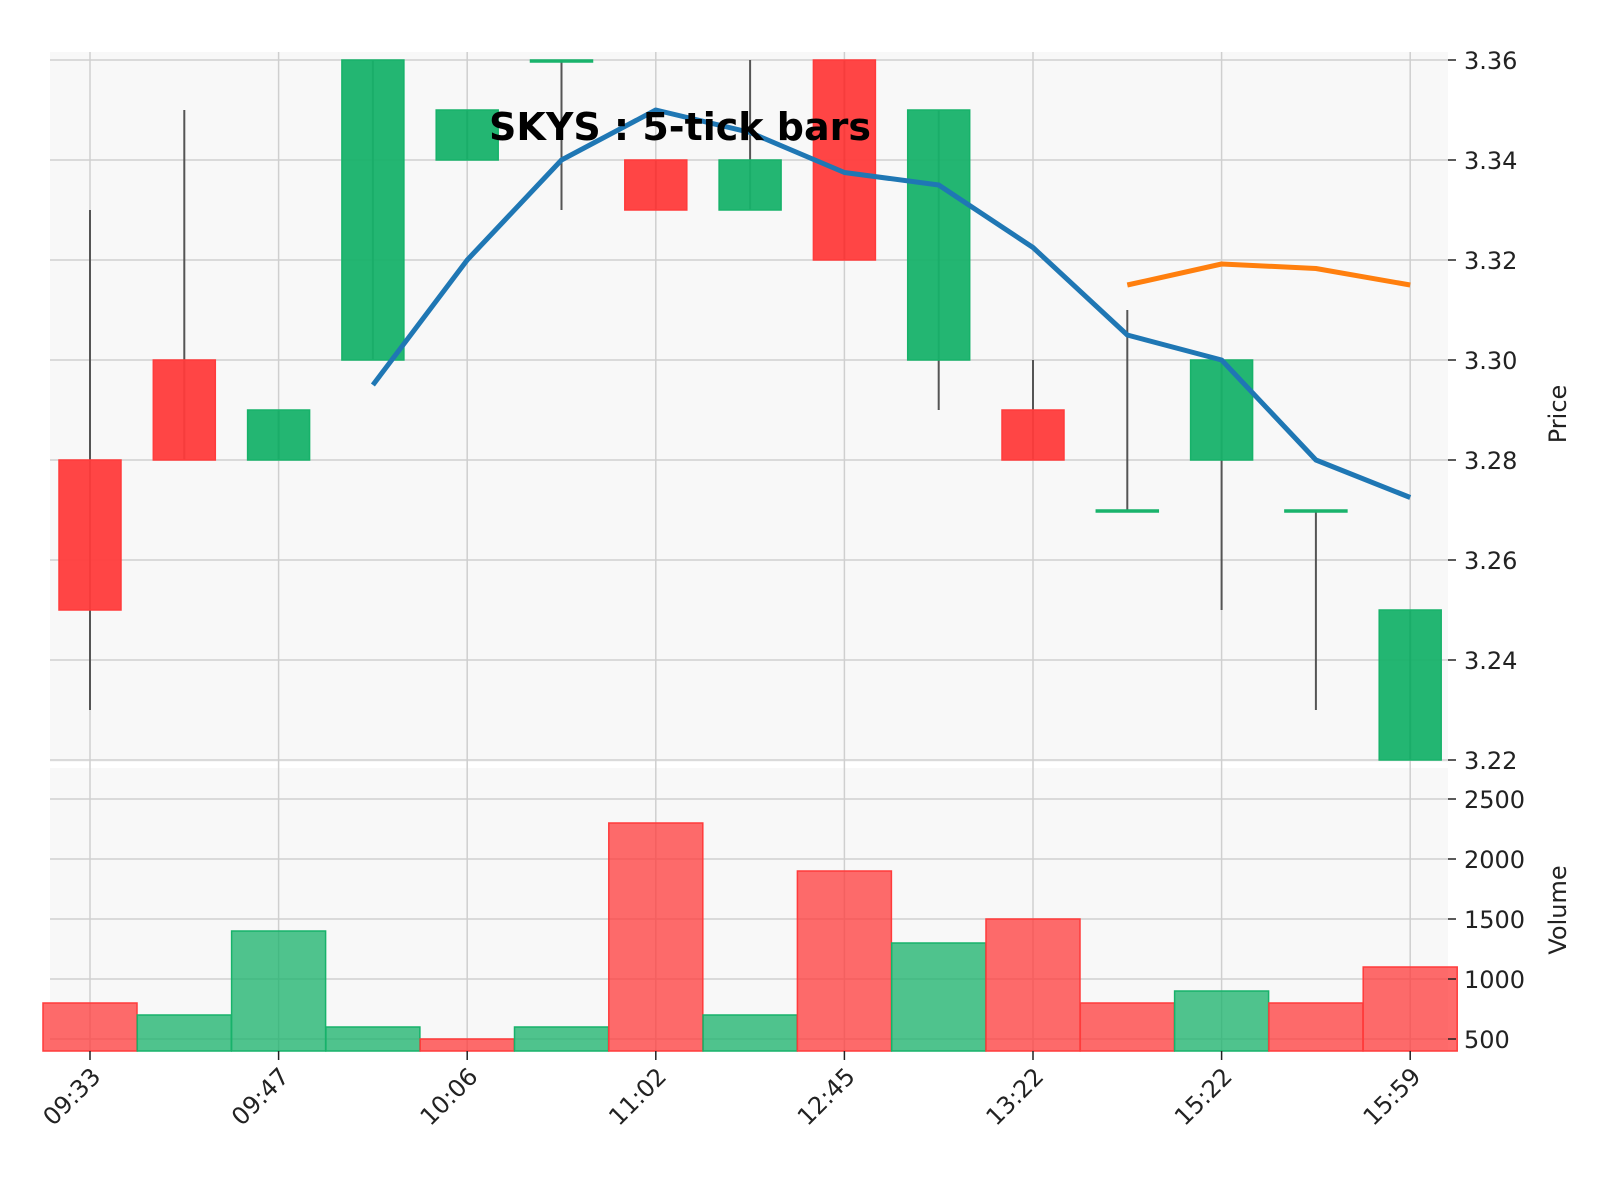 The image size is (1618, 1192). I want to click on price-tick-label: 3.36, so click(1490, 61).